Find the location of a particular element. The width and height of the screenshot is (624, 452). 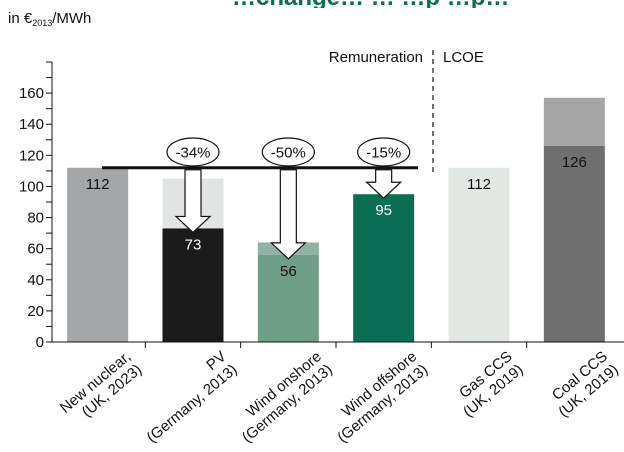

section-label-lcoe: LCOE is located at coordinates (463, 57).